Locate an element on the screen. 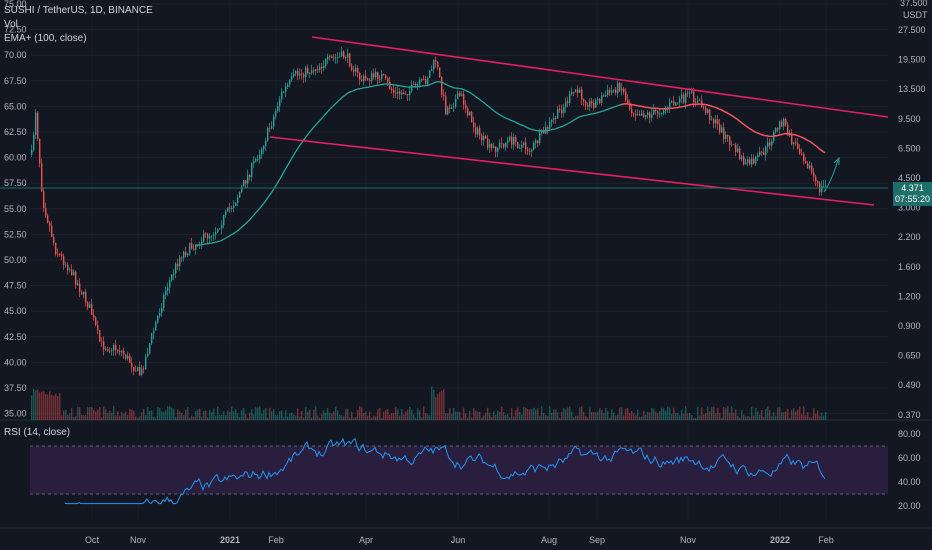 Image resolution: width=932 pixels, height=550 pixels. channel-upper-line is located at coordinates (600, 77).